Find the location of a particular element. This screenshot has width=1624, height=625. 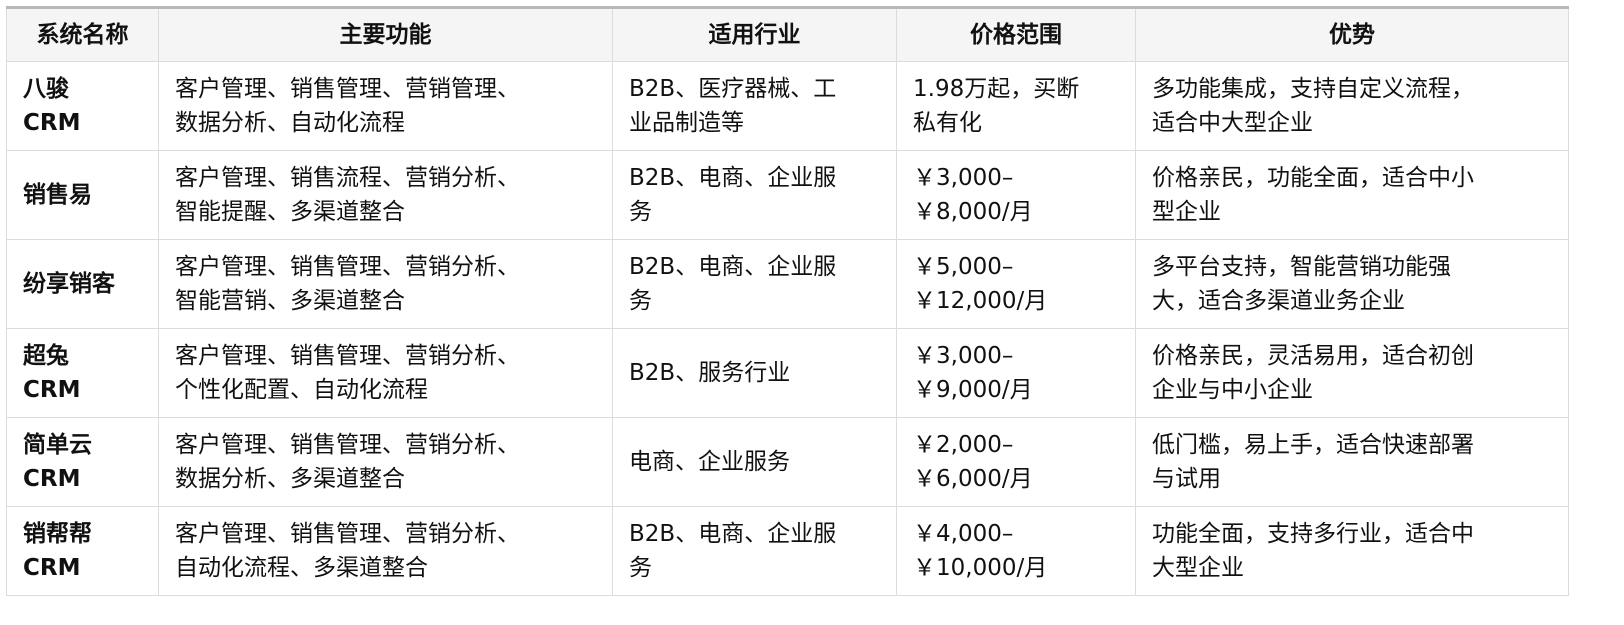

header-price: 价格范围 is located at coordinates (1016, 34).